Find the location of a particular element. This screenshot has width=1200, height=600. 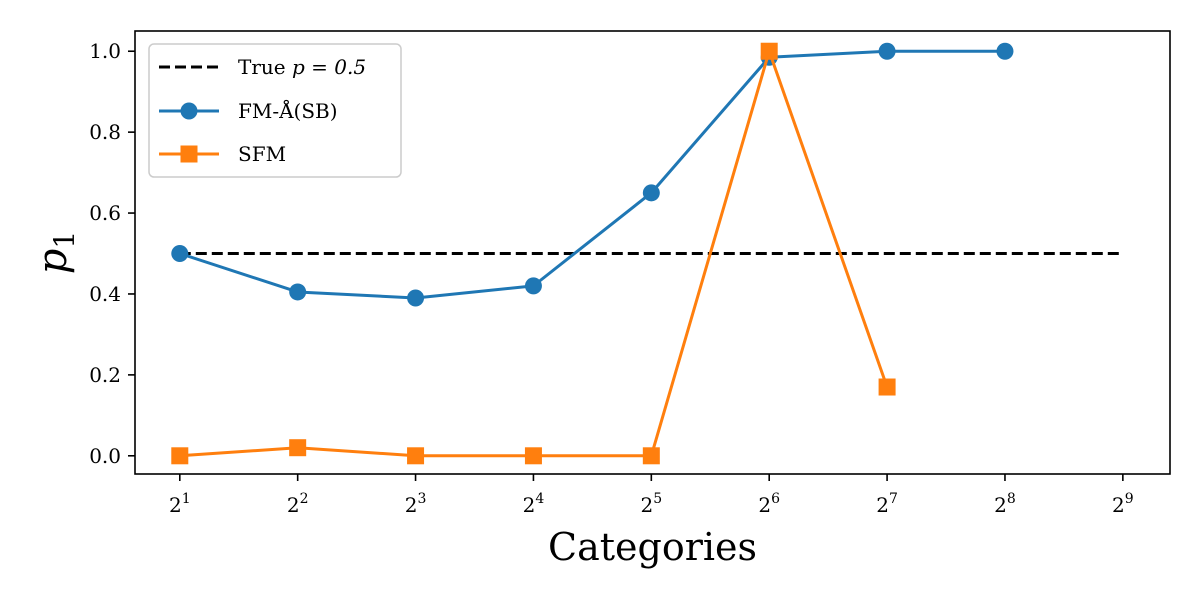

legend-item-1: True p = 0.5 is located at coordinates (262, 67).